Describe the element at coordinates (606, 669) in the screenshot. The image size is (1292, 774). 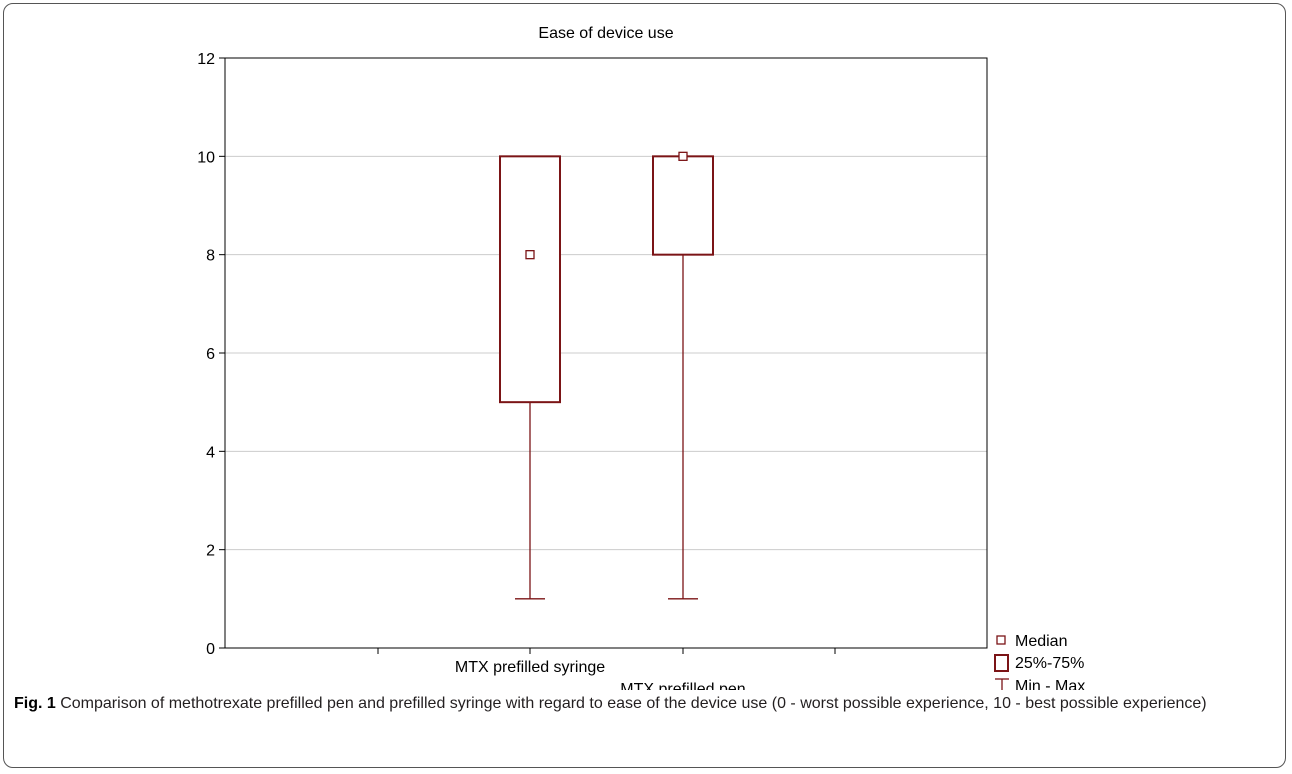
I see `x-axis: MTX prefilled syringe MTX prefilled pen` at that location.